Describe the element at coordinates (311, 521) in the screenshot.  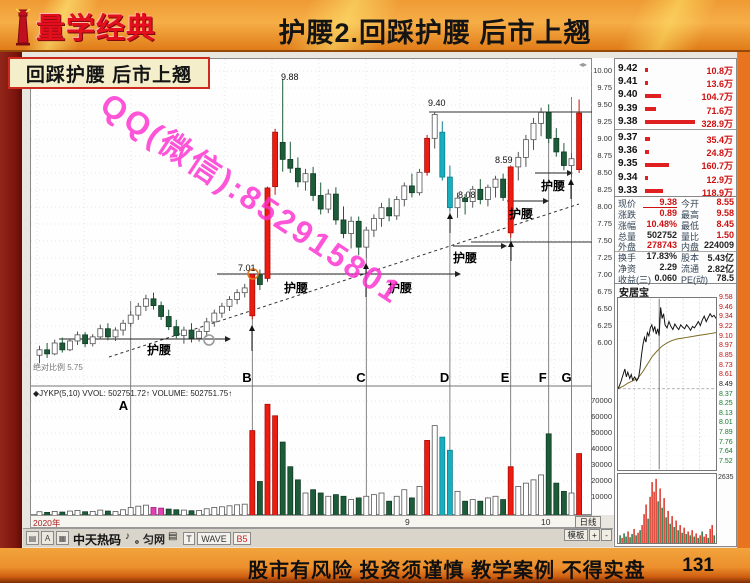
I see `timeline-row: 2020年 9 10` at that location.